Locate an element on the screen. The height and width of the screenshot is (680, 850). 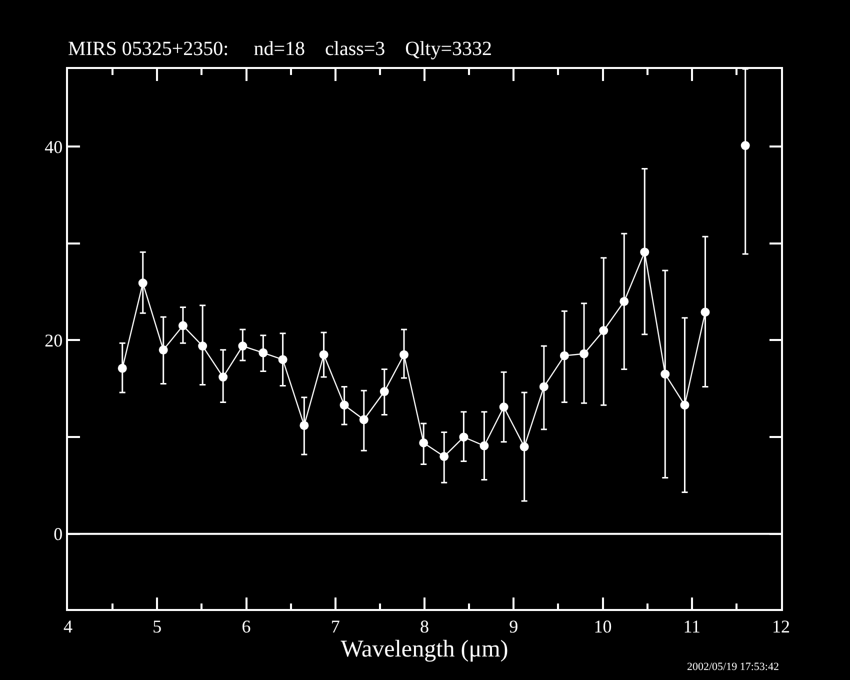
x-tick-label: 10 is located at coordinates (603, 626).